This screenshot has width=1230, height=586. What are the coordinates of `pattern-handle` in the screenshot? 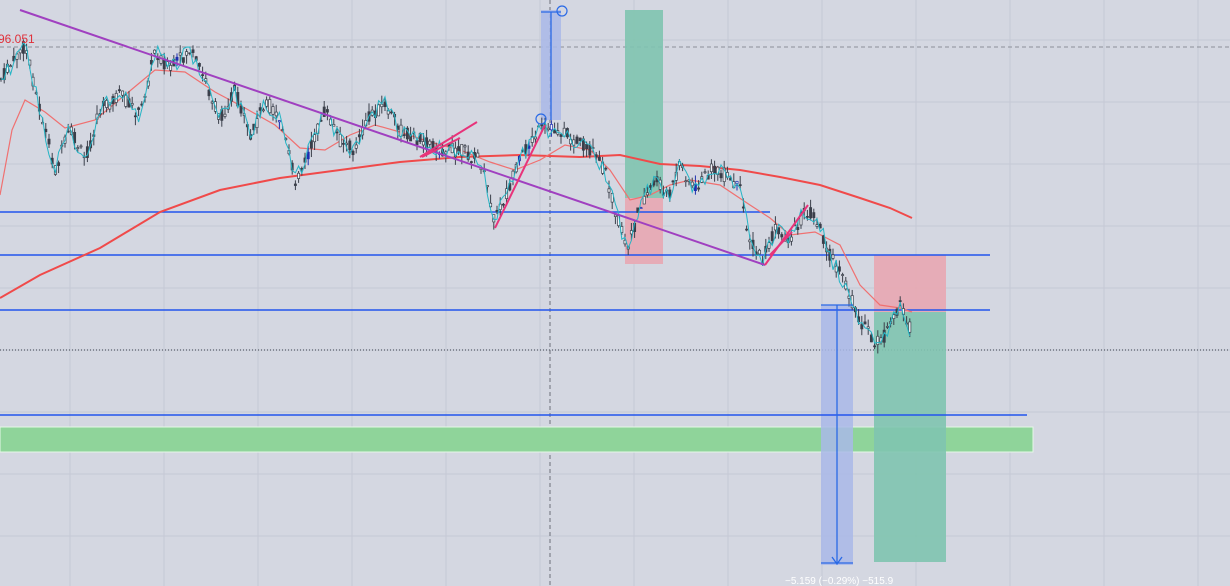 It's located at (541, 119).